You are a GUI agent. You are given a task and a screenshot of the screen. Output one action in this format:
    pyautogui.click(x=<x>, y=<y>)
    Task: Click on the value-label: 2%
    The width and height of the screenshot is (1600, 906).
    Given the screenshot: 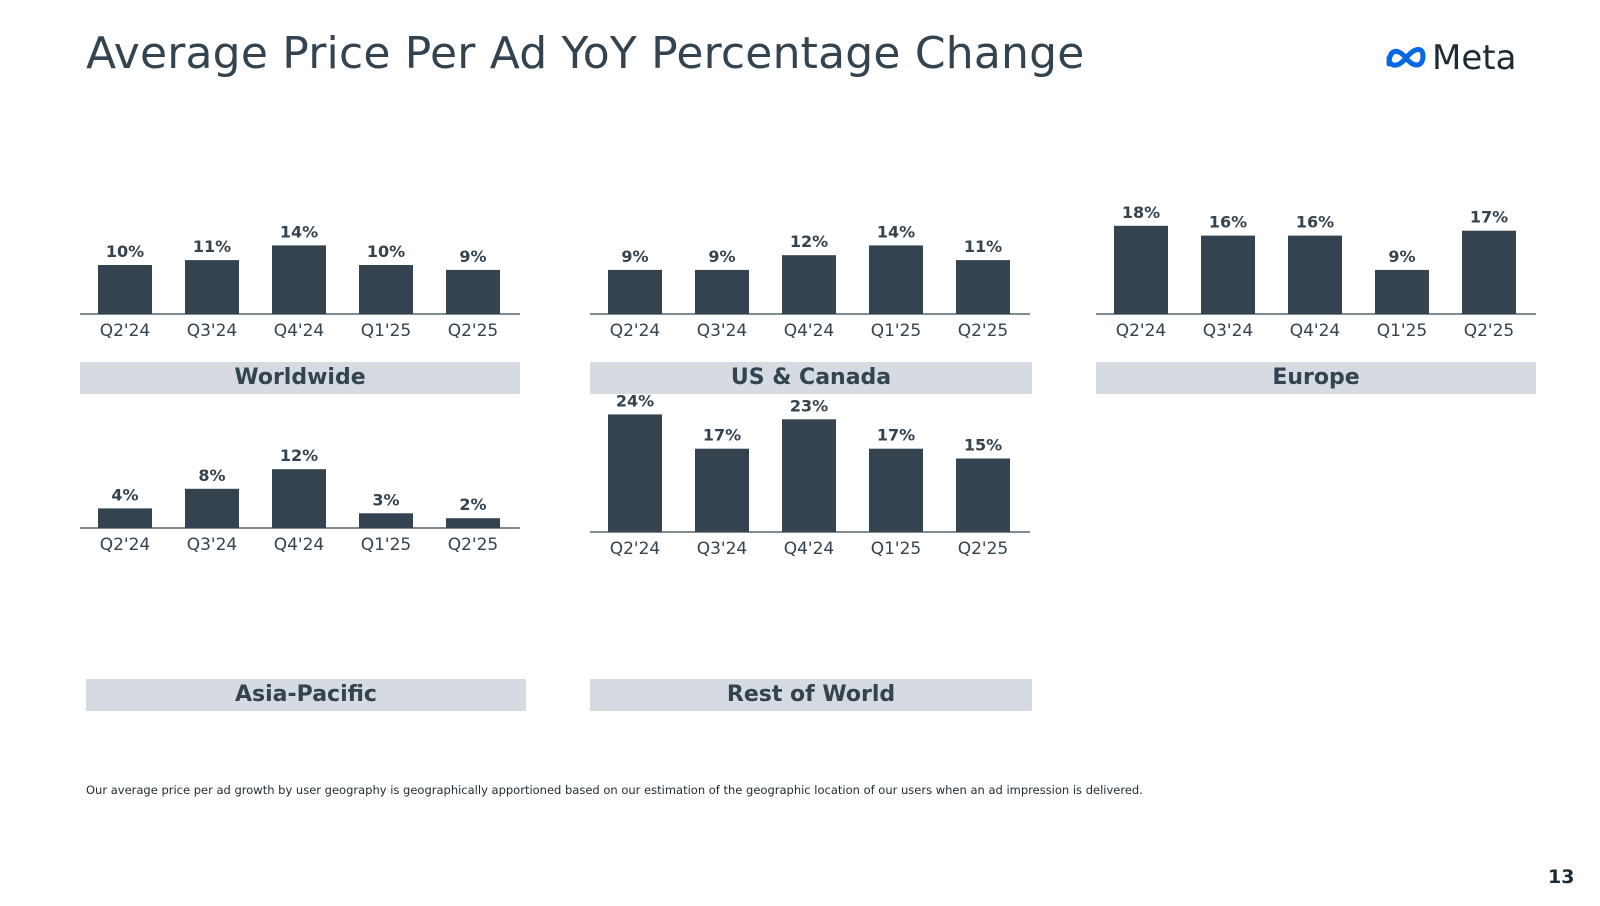 What is the action you would take?
    pyautogui.click(x=472, y=504)
    